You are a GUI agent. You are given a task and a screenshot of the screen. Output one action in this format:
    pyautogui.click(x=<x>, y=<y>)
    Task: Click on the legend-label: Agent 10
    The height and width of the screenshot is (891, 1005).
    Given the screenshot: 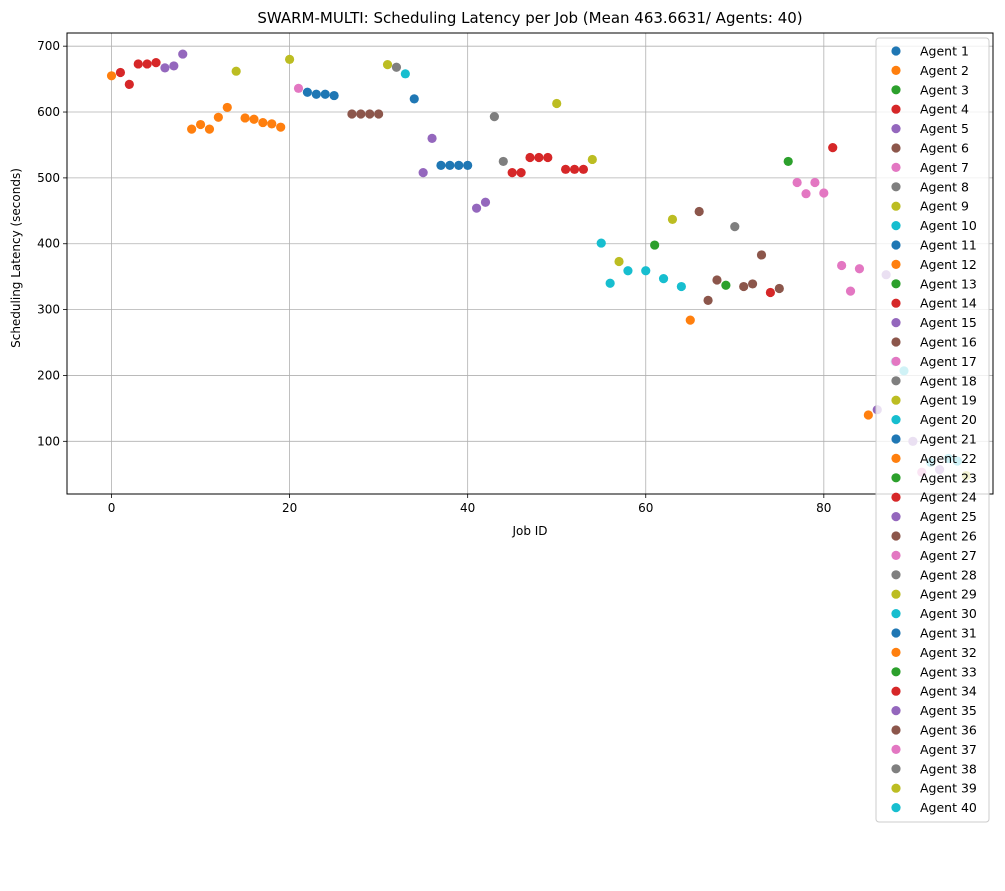 What is the action you would take?
    pyautogui.click(x=948, y=225)
    